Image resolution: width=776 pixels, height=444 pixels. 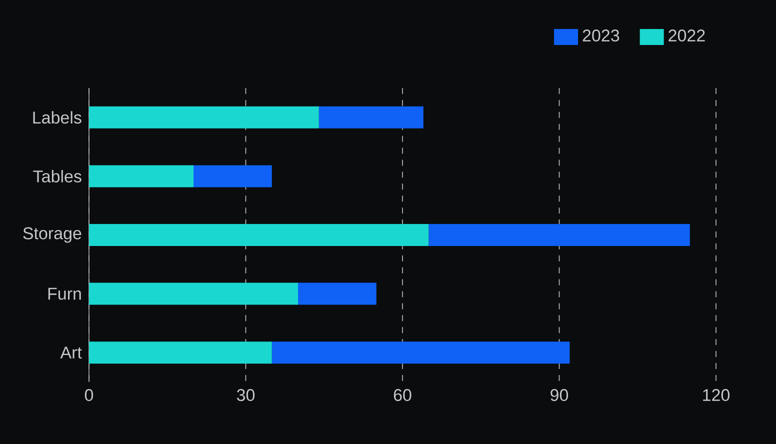 What do you see at coordinates (403, 395) in the screenshot?
I see `x-tick-label: 60` at bounding box center [403, 395].